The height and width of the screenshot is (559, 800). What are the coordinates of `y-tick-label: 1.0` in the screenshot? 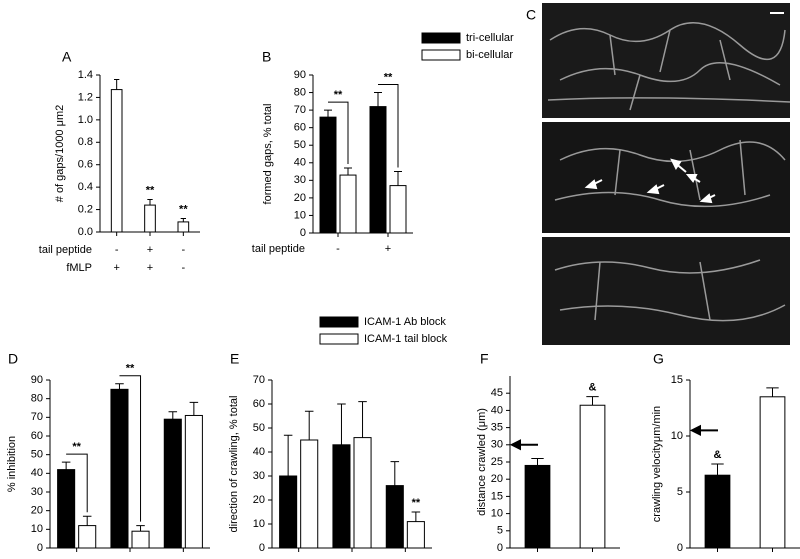 It's located at (85, 120).